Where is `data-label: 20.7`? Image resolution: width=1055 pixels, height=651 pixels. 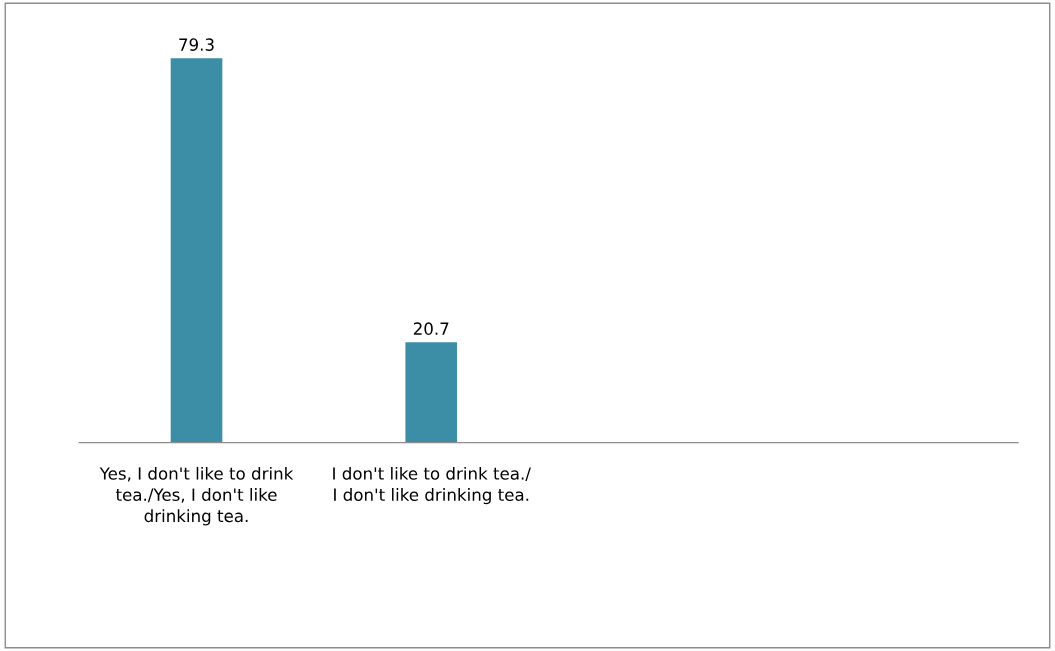
data-label: 20.7 is located at coordinates (431, 328).